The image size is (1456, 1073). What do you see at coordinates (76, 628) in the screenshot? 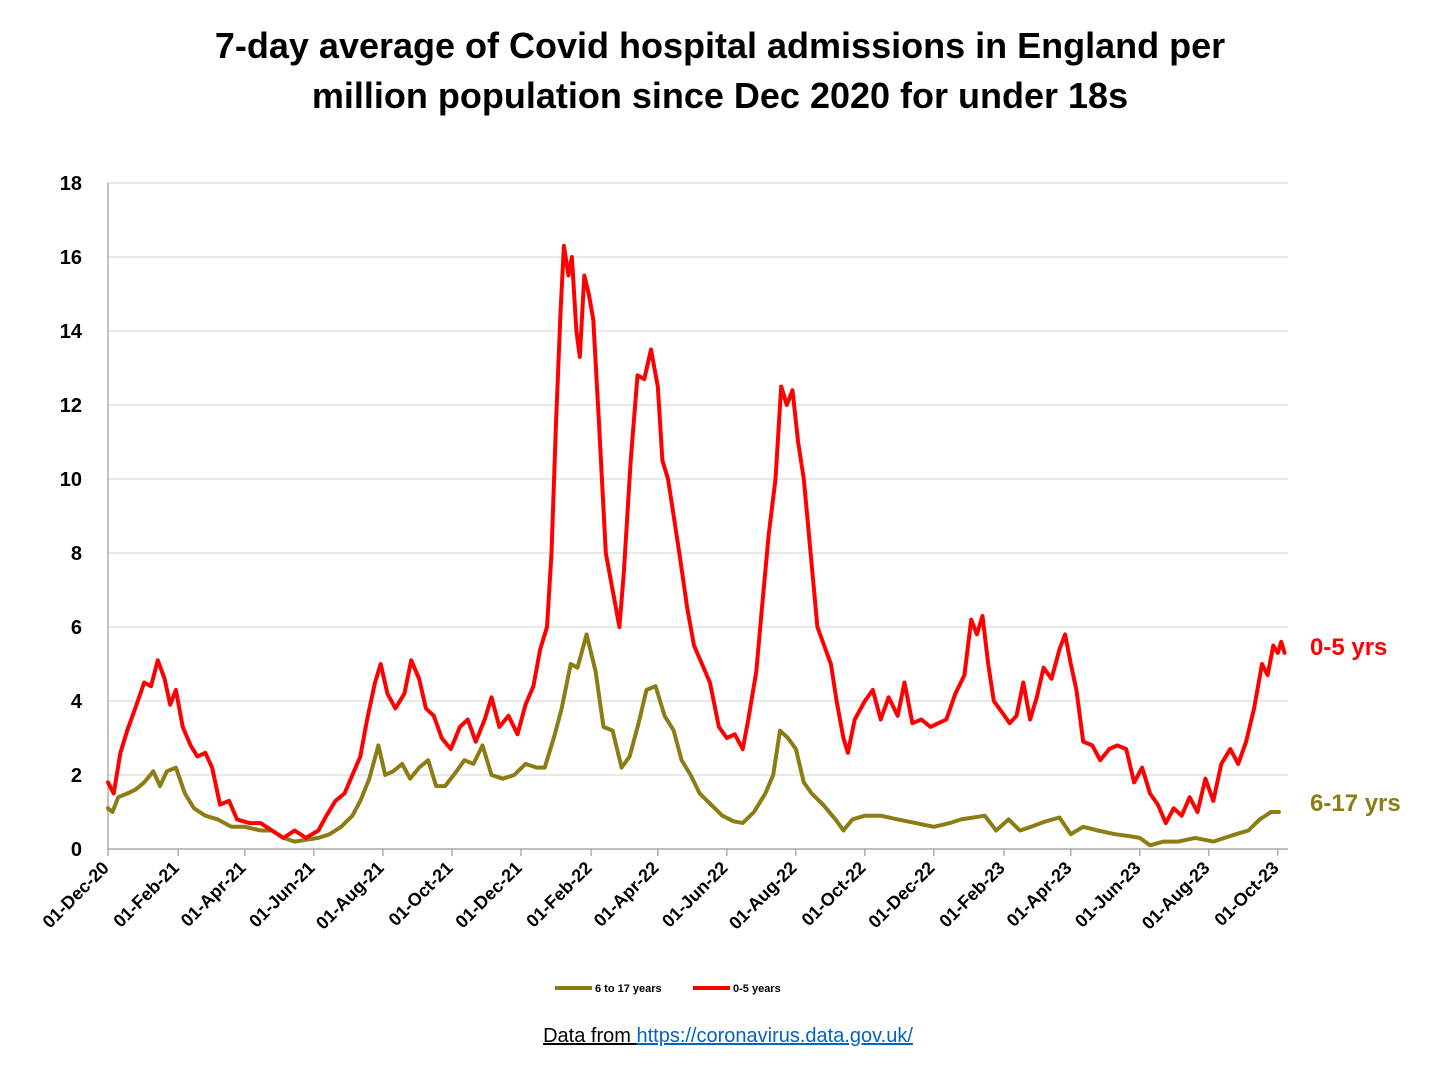
I see `y-tick-label: 6` at bounding box center [76, 628].